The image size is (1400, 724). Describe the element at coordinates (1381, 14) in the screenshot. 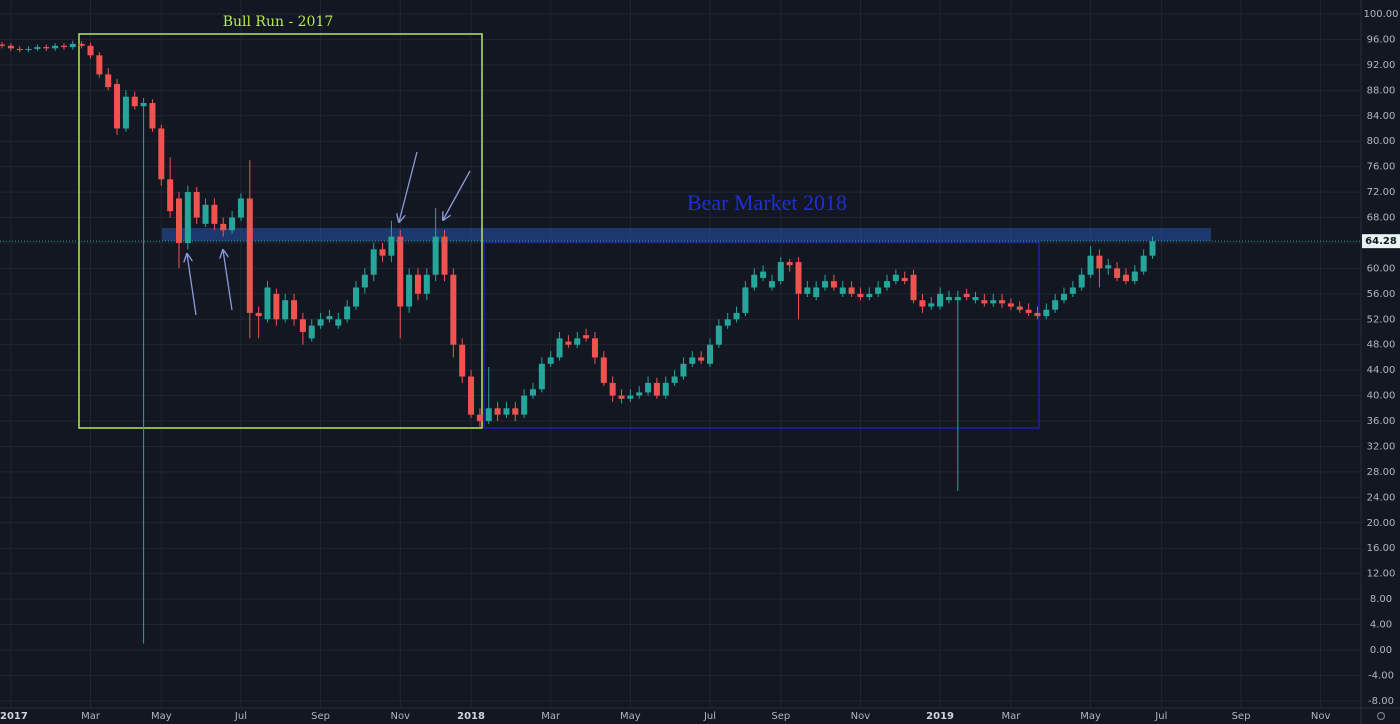

I see `y-tick-label: 100.00` at that location.